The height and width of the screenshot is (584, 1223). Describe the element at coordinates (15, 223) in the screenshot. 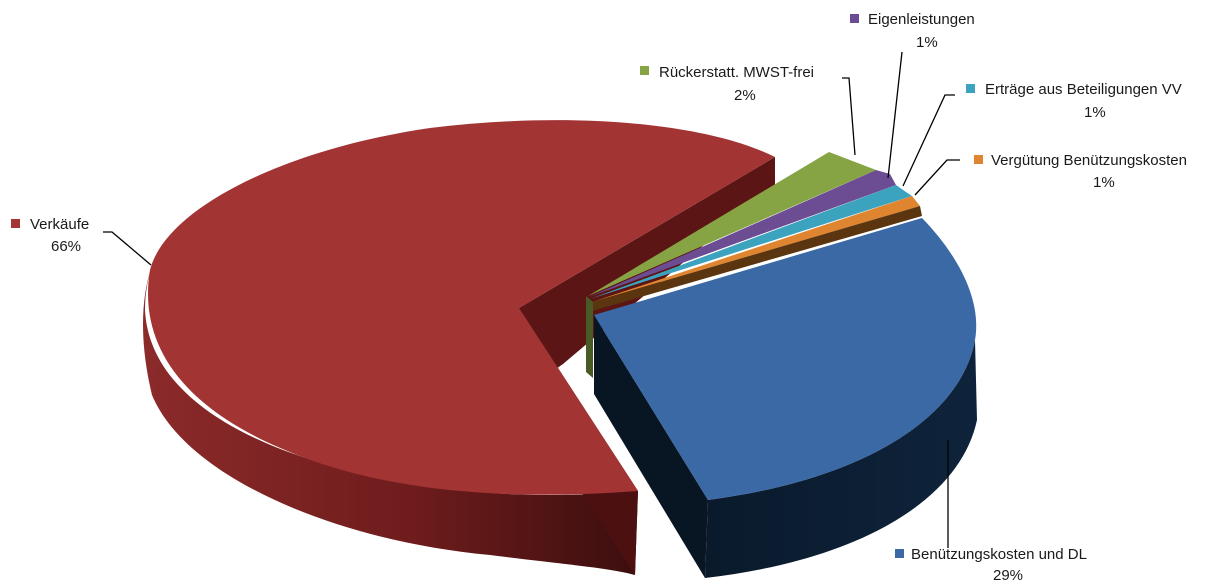

I see `legend-marker-verkaeufe` at that location.